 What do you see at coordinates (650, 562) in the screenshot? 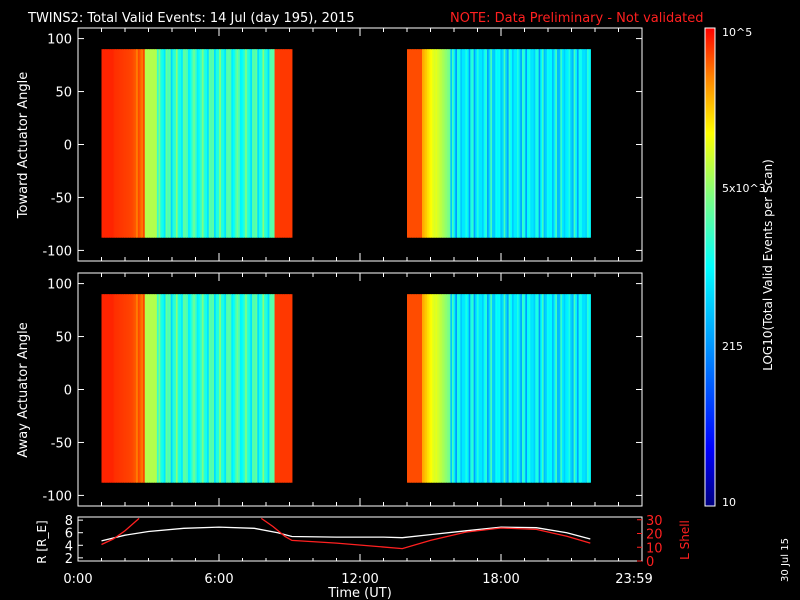
I see `lshell-tick-label: 0` at bounding box center [650, 562].